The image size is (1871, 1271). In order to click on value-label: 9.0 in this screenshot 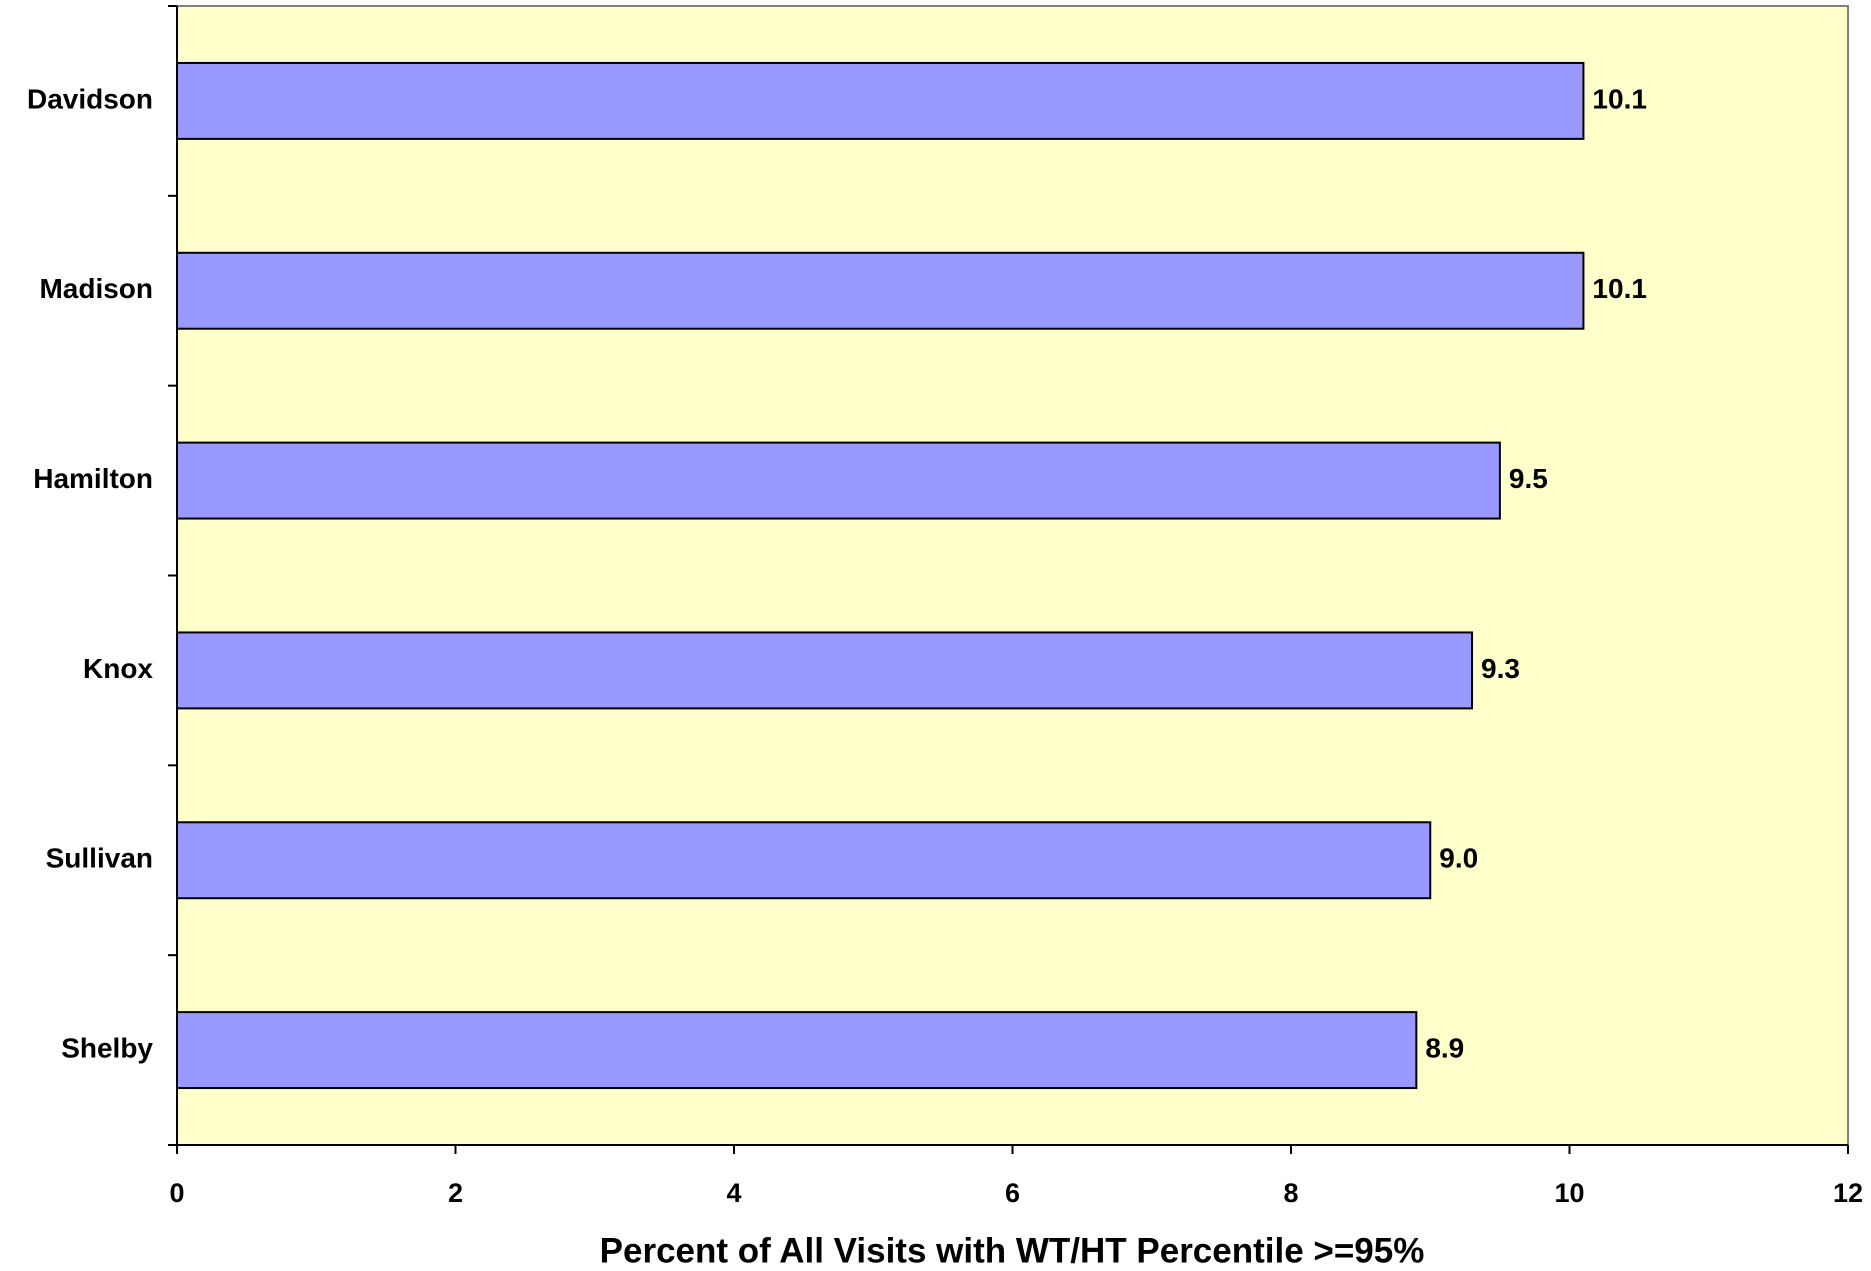, I will do `click(1458, 858)`.